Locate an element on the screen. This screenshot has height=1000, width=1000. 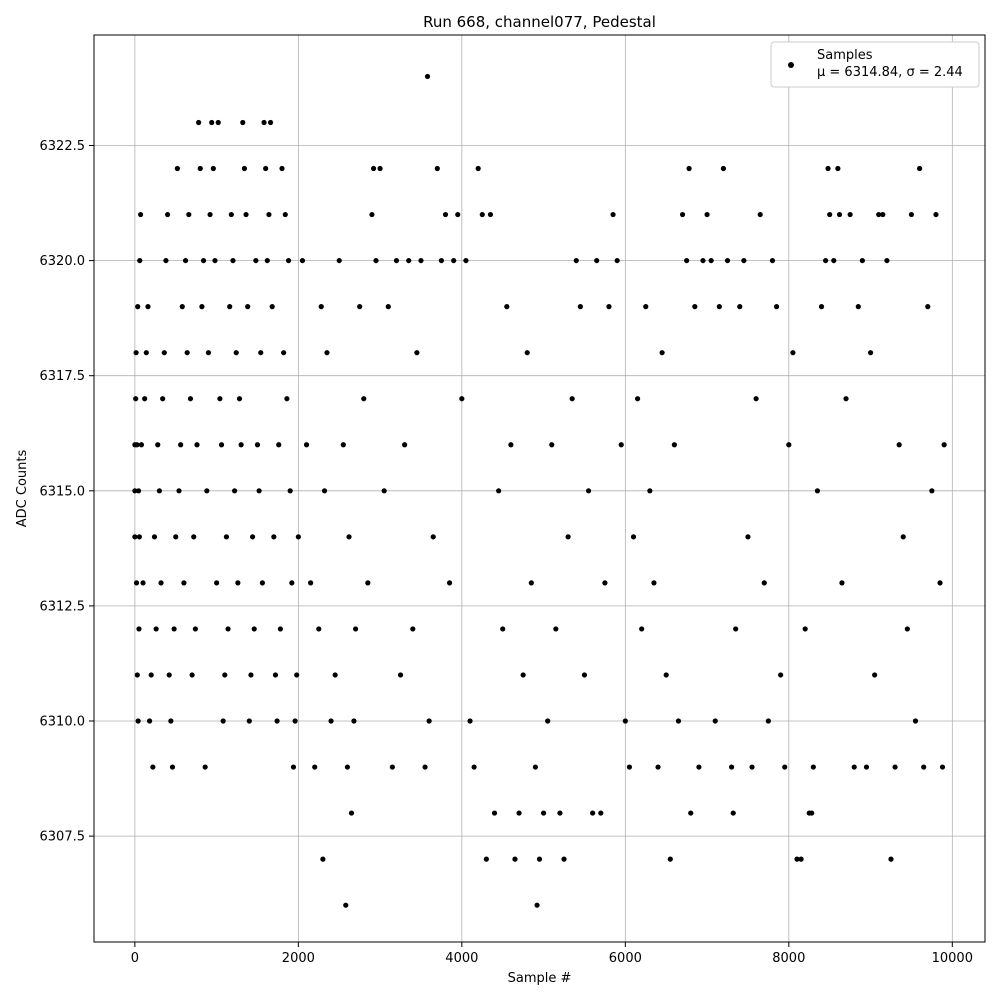
legend-marker is located at coordinates (791, 65).